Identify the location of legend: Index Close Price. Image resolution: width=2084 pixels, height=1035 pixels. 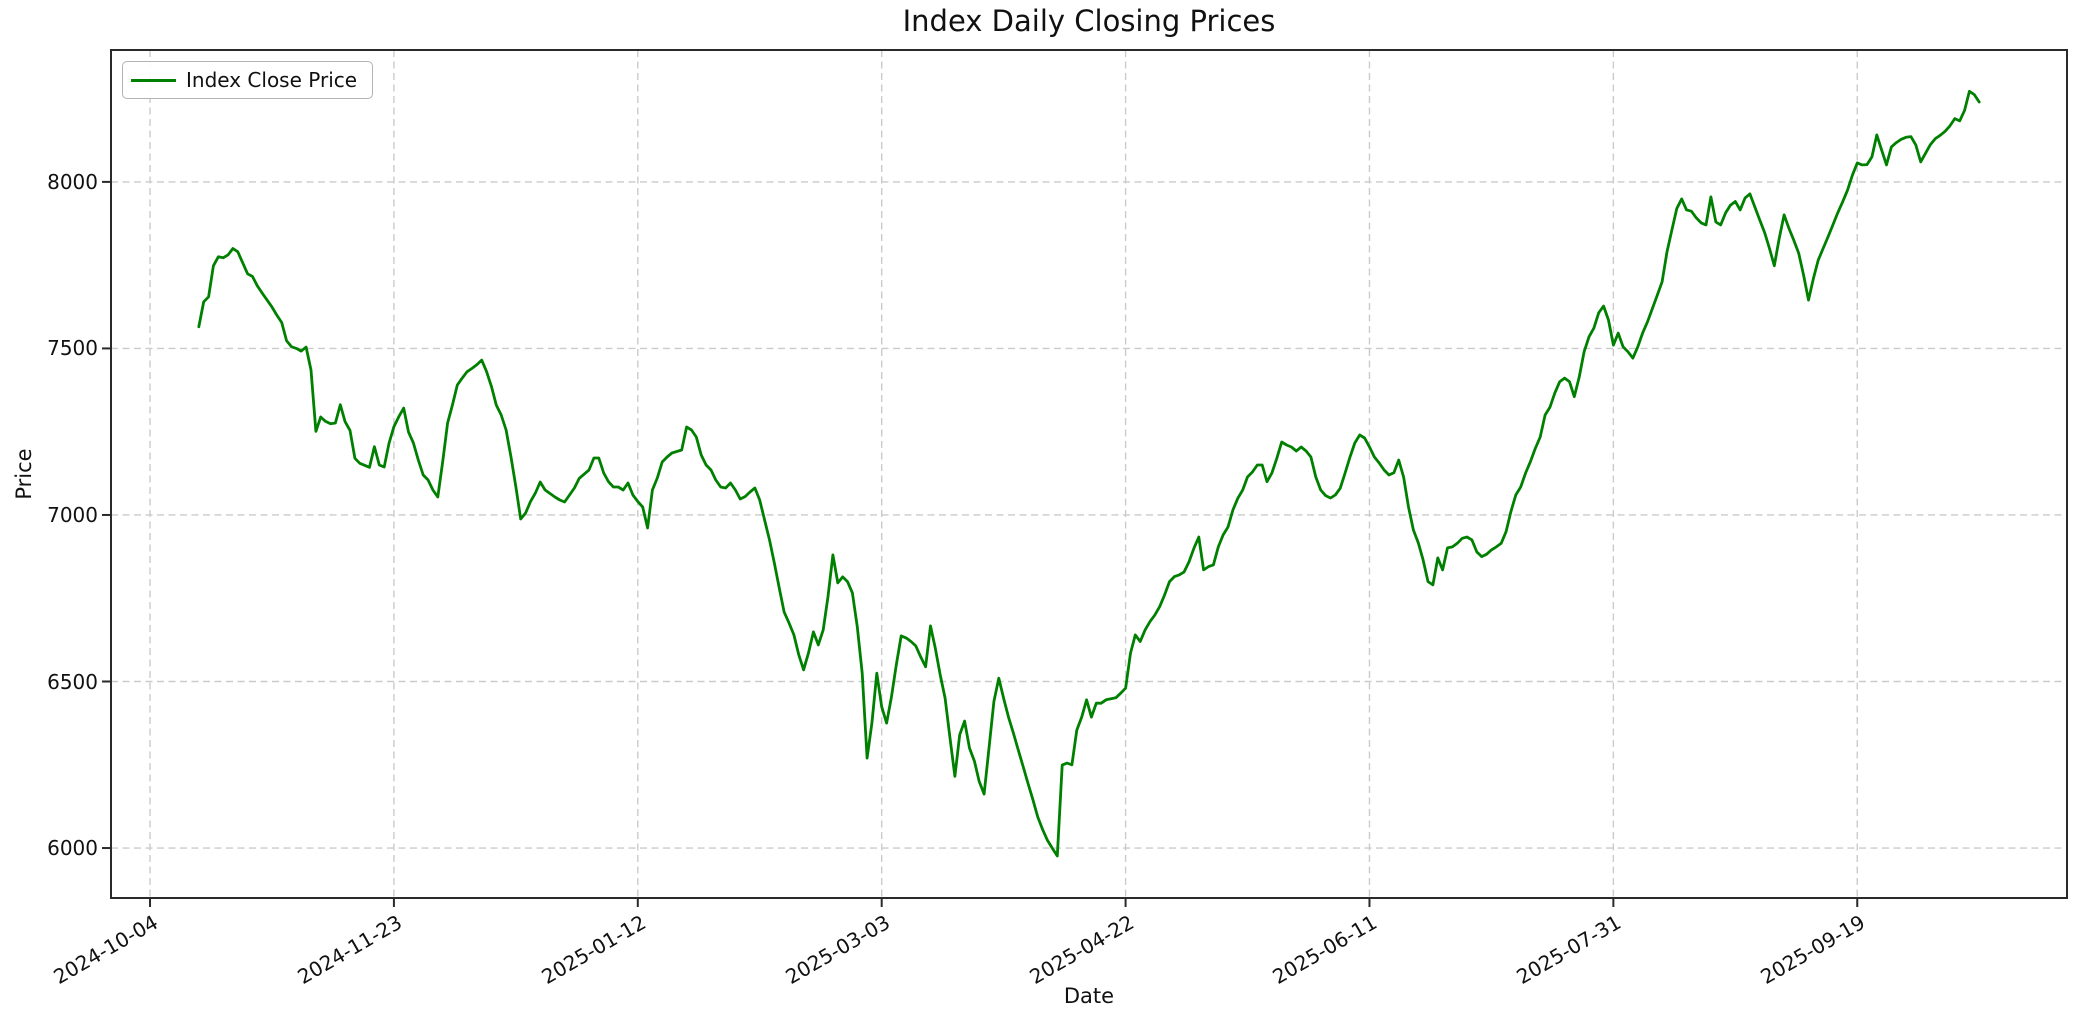
(248, 80).